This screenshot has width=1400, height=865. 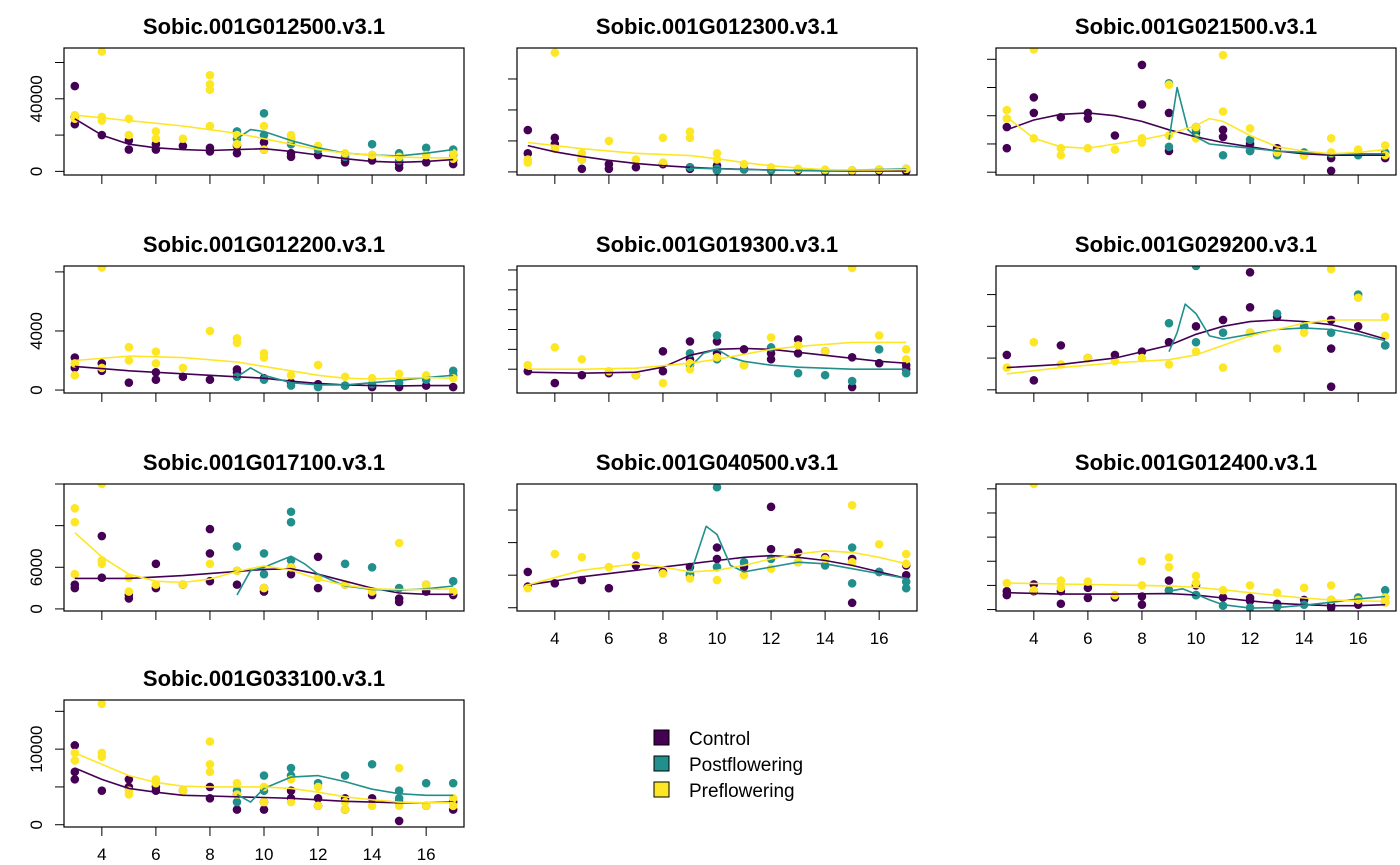 What do you see at coordinates (36, 567) in the screenshot?
I see `y-tick-label: 6000` at bounding box center [36, 567].